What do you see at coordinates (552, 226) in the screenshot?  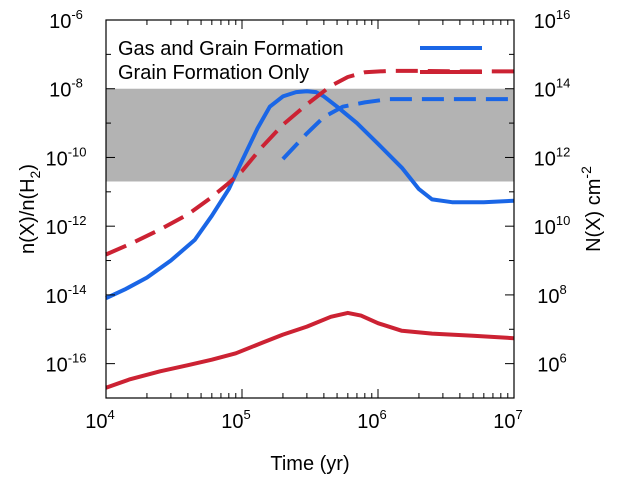 I see `y-right-tick-label: 10¹⁰` at bounding box center [552, 226].